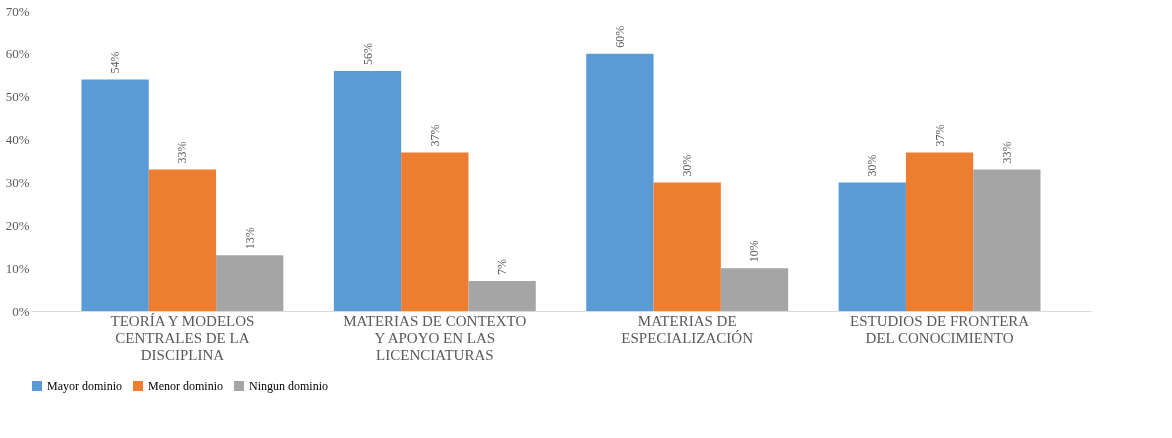  I want to click on y-tick-label: 70%, so click(17, 11).